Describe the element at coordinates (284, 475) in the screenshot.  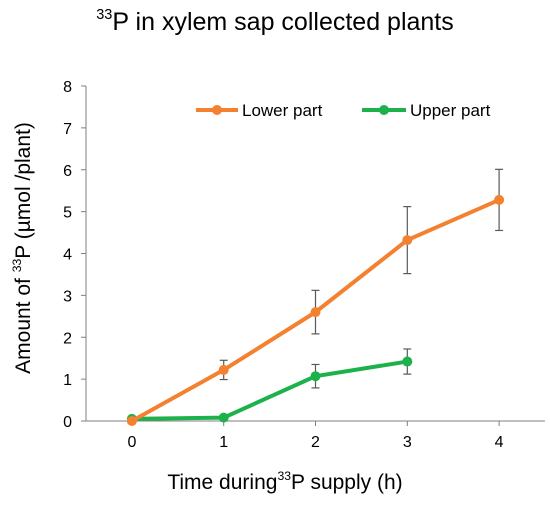
I see `x-axis-label-superscript: 33` at that location.